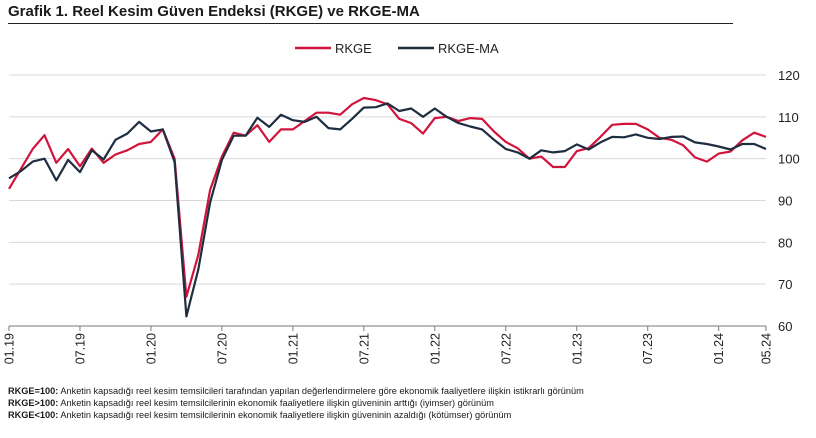 This screenshot has width=816, height=438. Describe the element at coordinates (785, 201) in the screenshot. I see `y-tick-label: 90` at that location.